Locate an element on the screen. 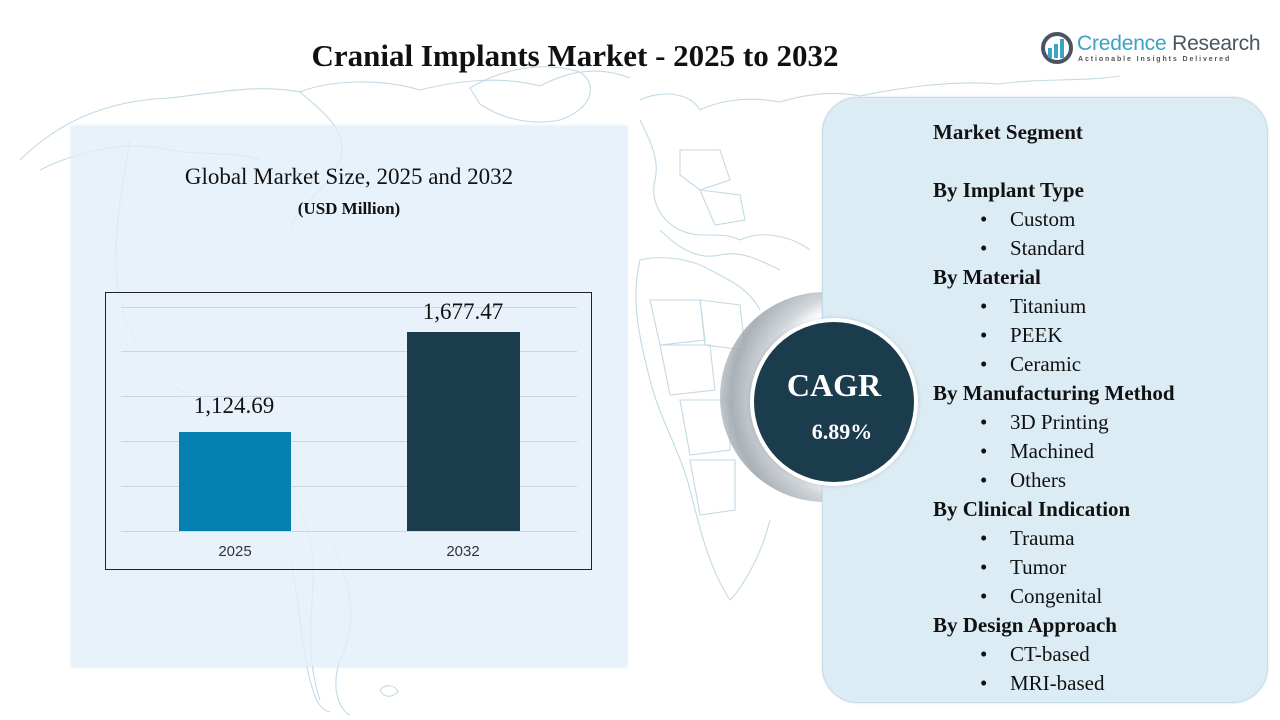 This screenshot has width=1280, height=720. chart-baseline is located at coordinates (349, 531).